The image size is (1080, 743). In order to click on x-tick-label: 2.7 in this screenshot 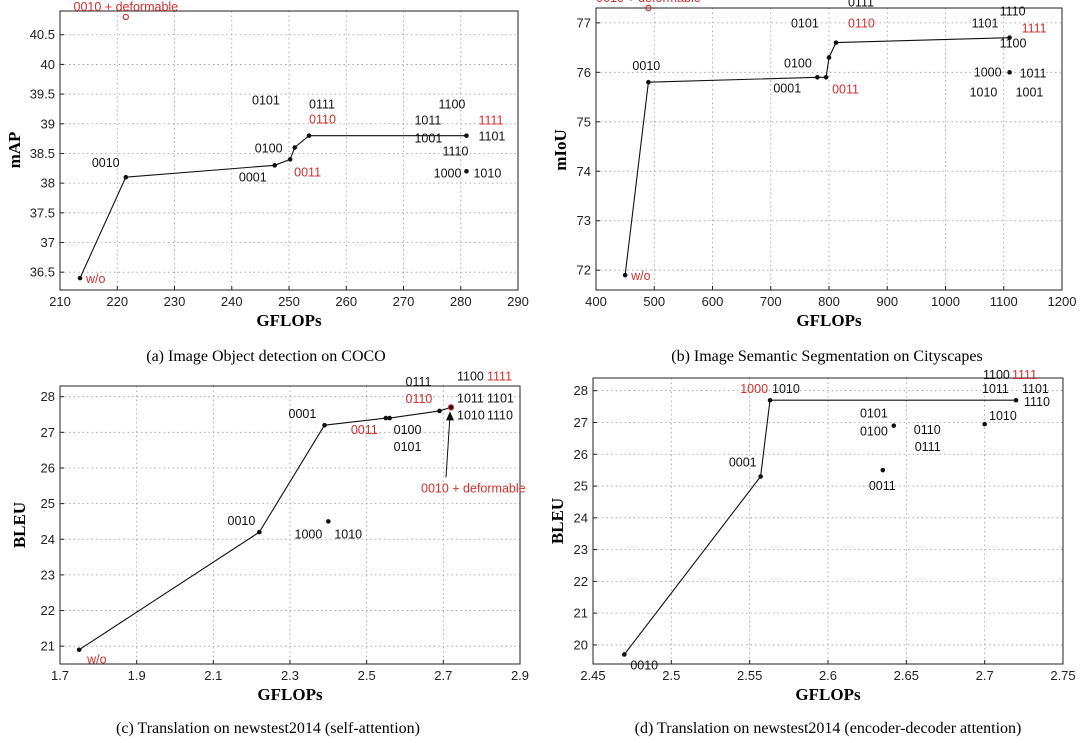, I will do `click(985, 675)`.